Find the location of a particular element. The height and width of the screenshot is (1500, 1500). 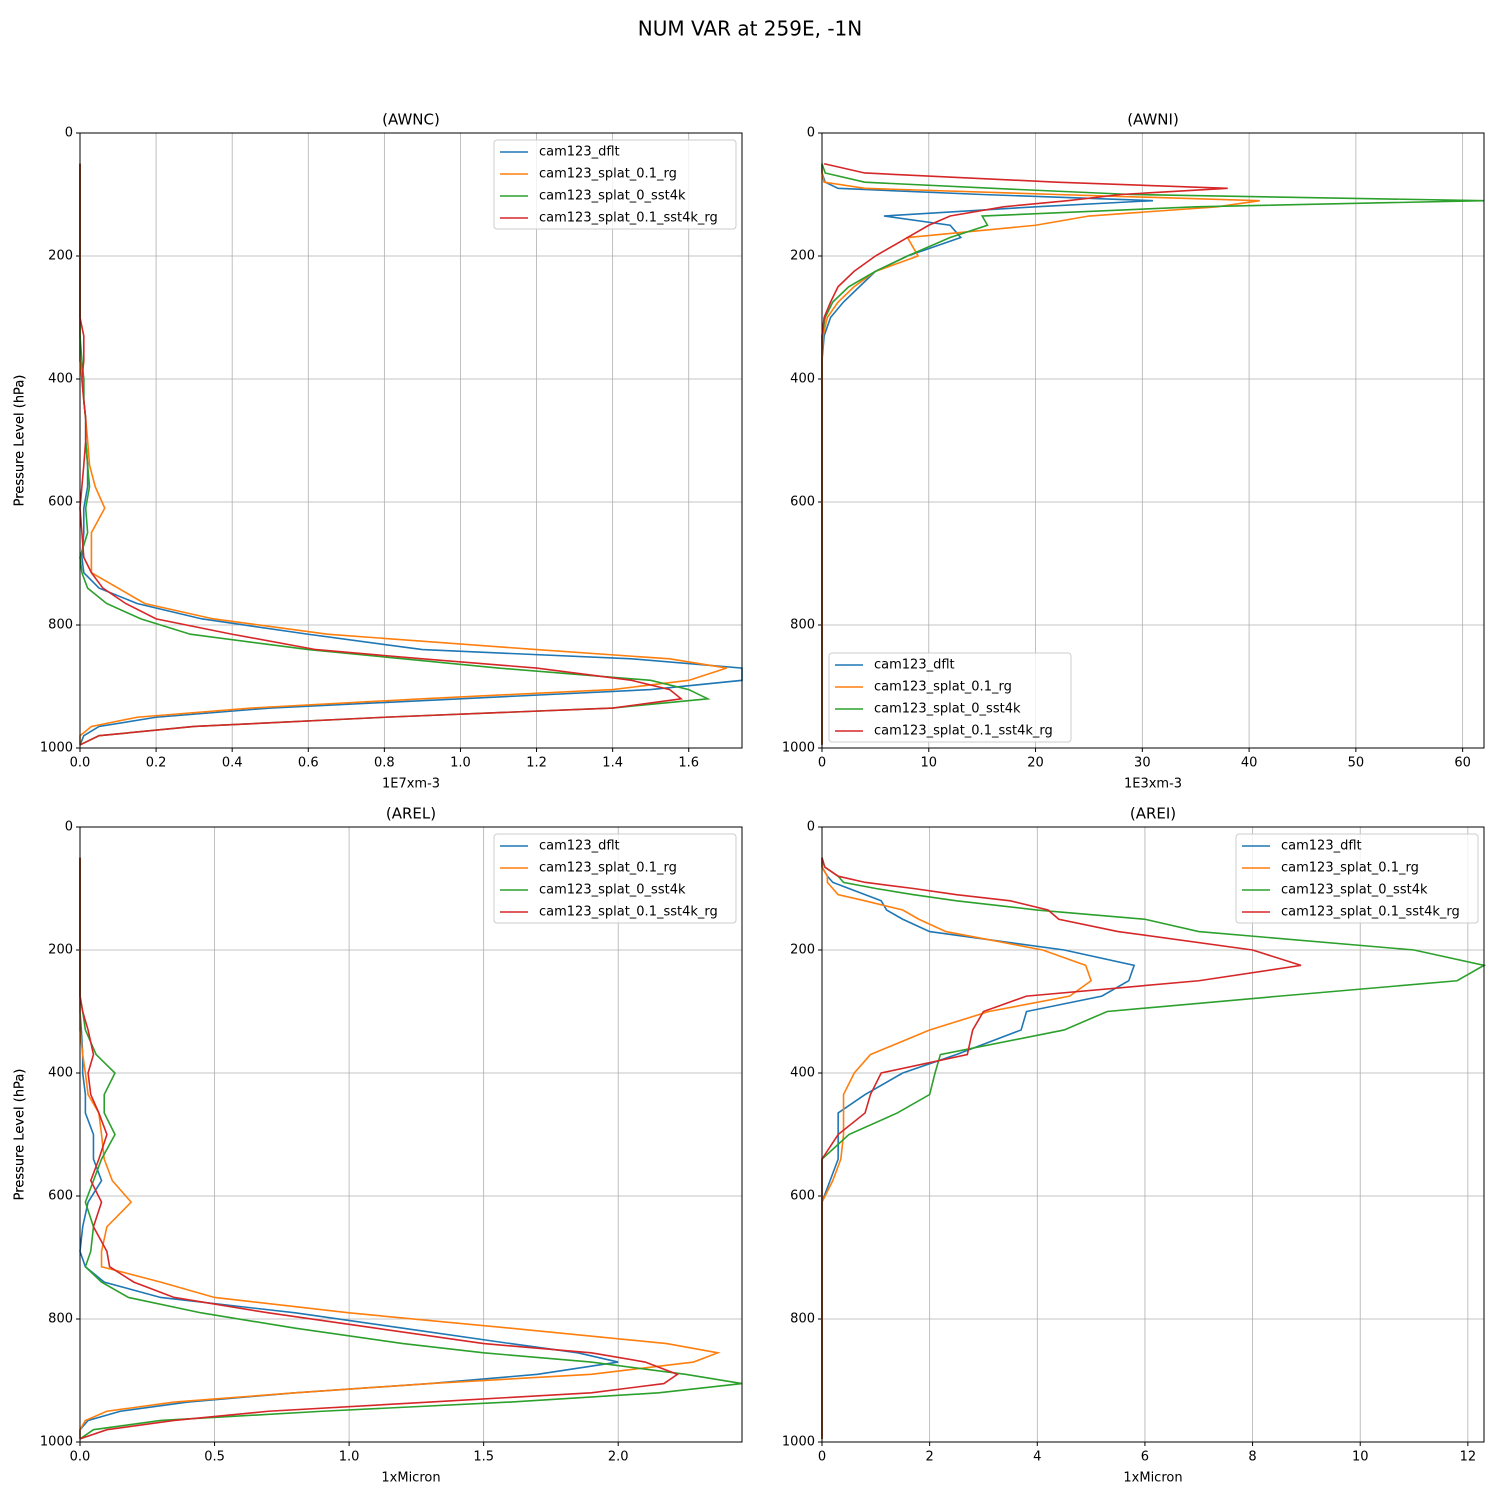

x-tick-label: 40 is located at coordinates (1249, 763).